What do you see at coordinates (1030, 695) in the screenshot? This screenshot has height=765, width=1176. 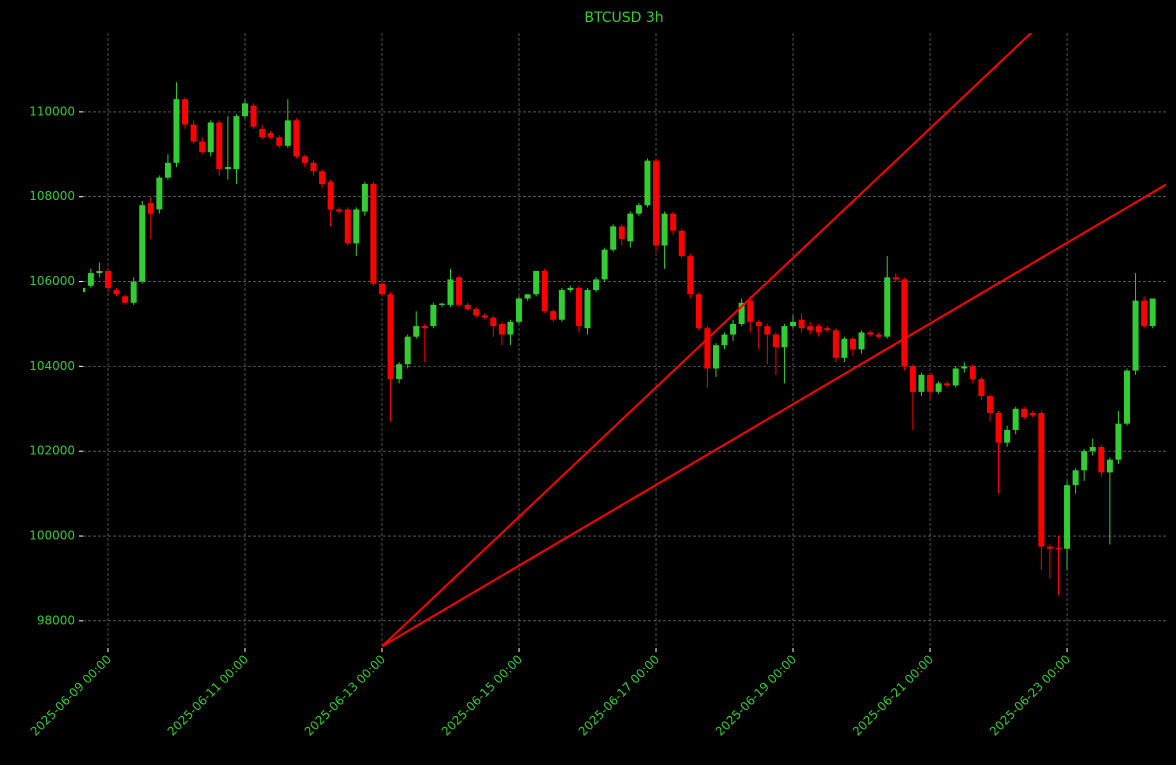 I see `x-tick-label: 2025-06-23 00:00` at bounding box center [1030, 695].